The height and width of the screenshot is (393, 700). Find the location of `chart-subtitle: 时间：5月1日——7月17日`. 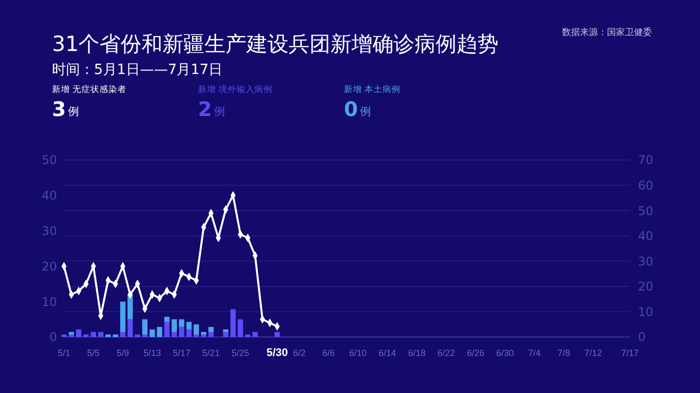

chart-subtitle: 时间：5月1日——7月17日 is located at coordinates (137, 70).